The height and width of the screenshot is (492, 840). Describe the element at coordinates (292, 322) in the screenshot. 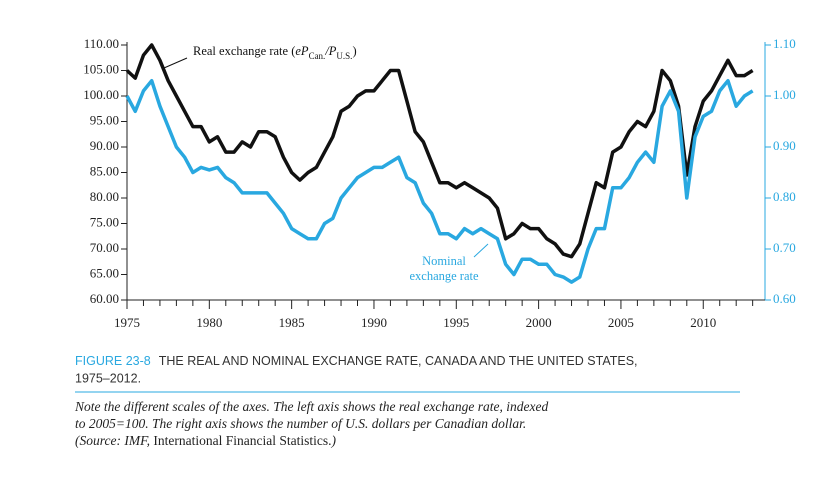

I see `x-tick-label: 1985` at that location.